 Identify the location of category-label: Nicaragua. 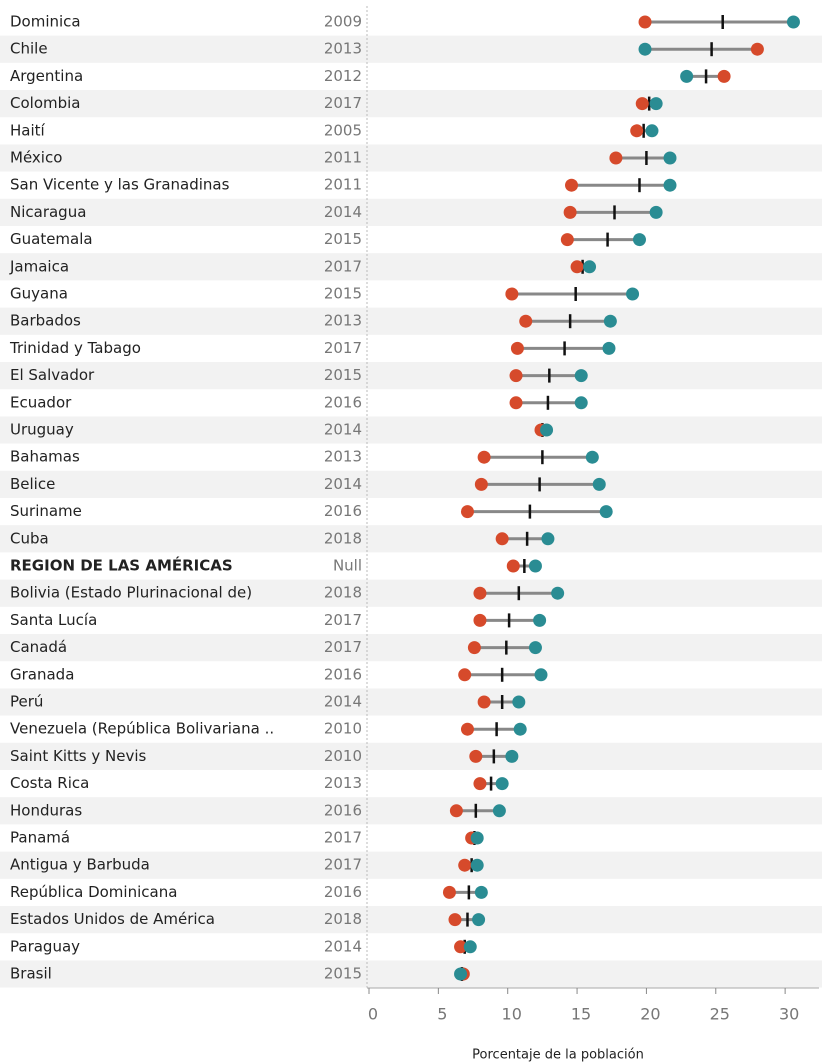
(48, 212).